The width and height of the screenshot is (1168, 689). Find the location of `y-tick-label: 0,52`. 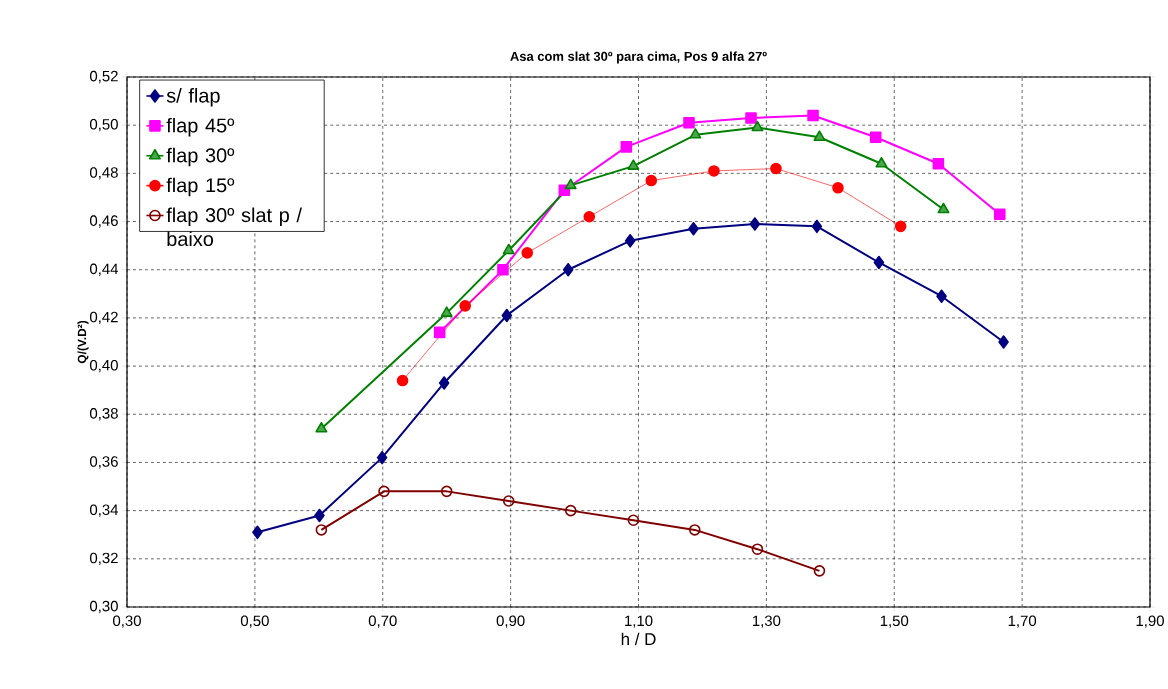

y-tick-label: 0,52 is located at coordinates (103, 77).